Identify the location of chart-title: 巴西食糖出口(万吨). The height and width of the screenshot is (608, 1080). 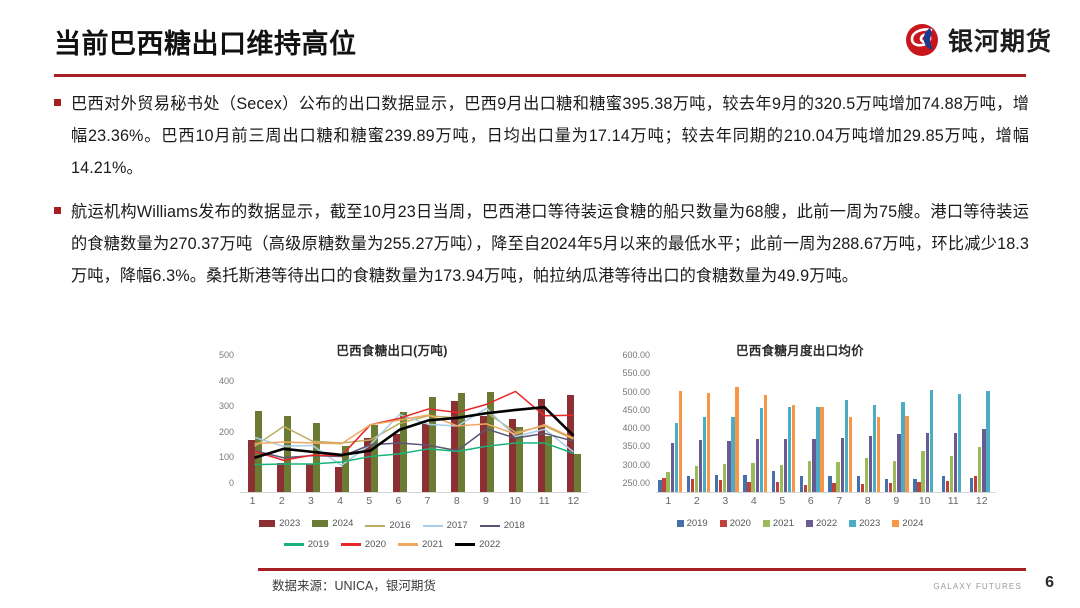
(392, 351).